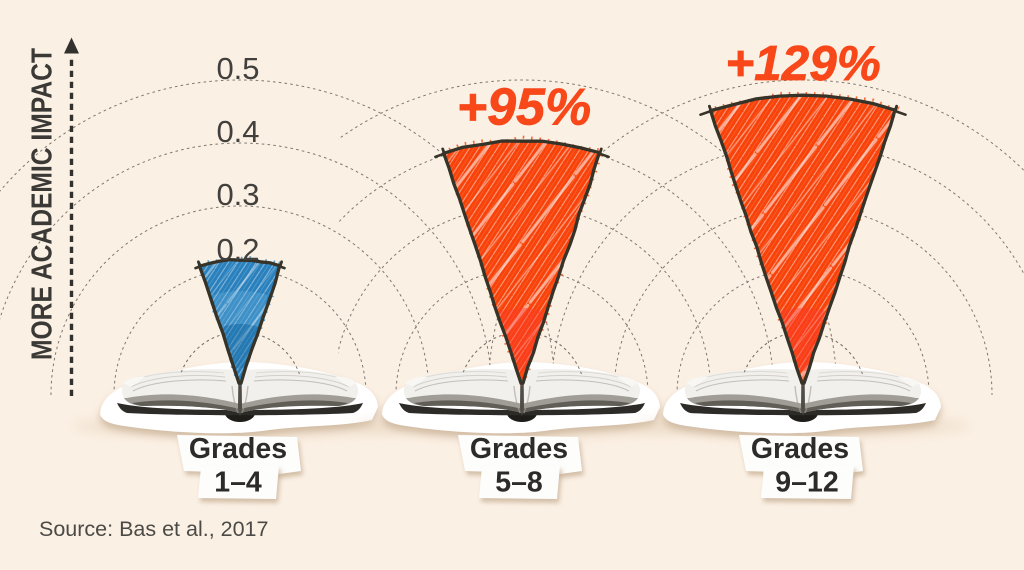  What do you see at coordinates (237, 249) in the screenshot?
I see `svg-text: 0.2` at bounding box center [237, 249].